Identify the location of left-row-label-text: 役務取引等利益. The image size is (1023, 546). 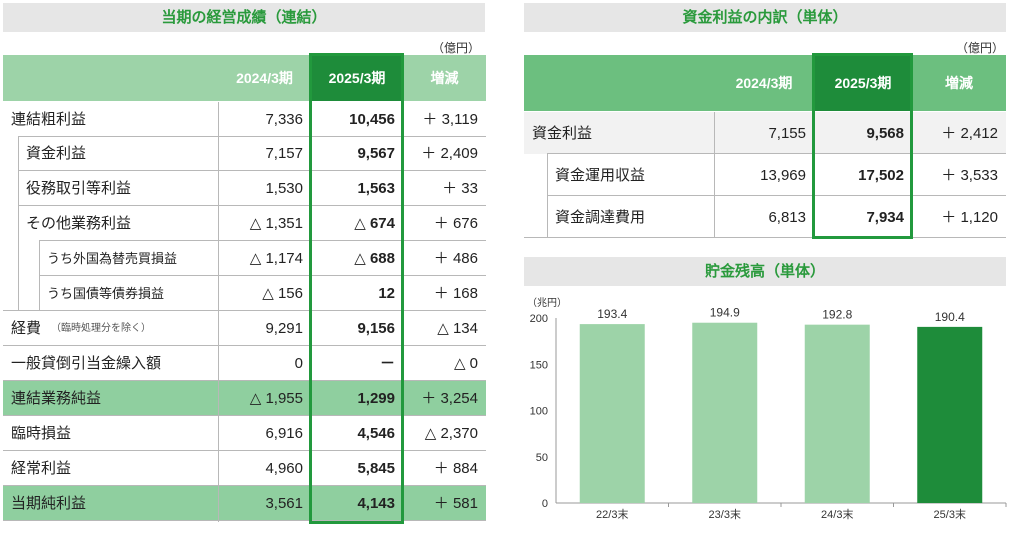
(79, 188).